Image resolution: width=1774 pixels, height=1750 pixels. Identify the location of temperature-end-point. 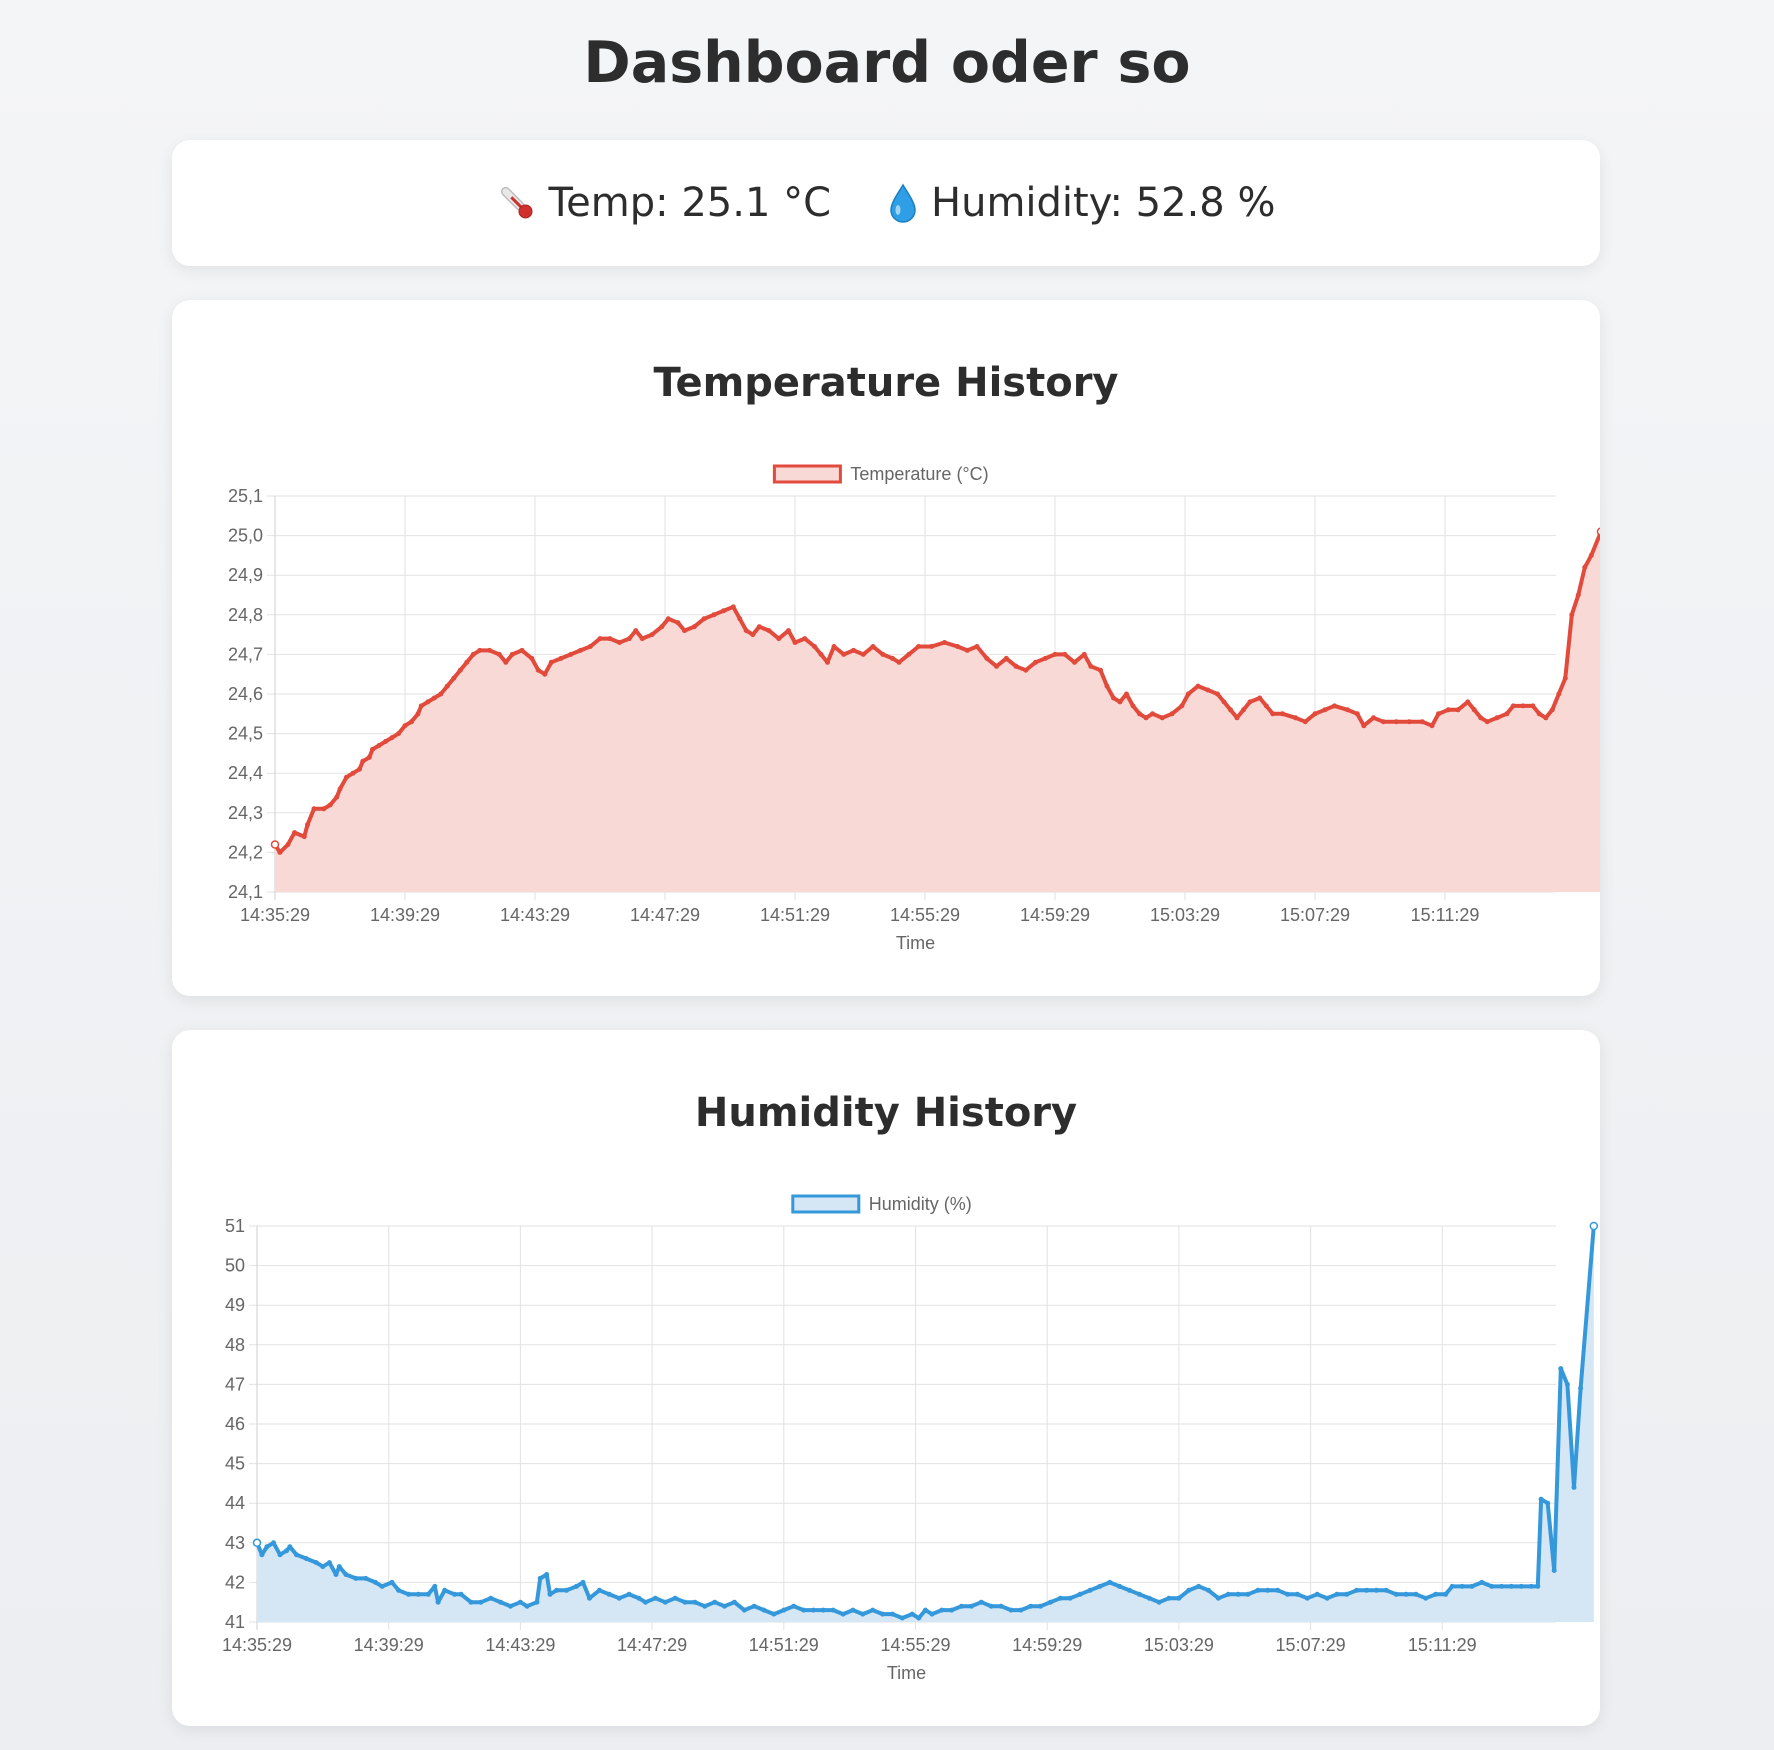
(275, 844).